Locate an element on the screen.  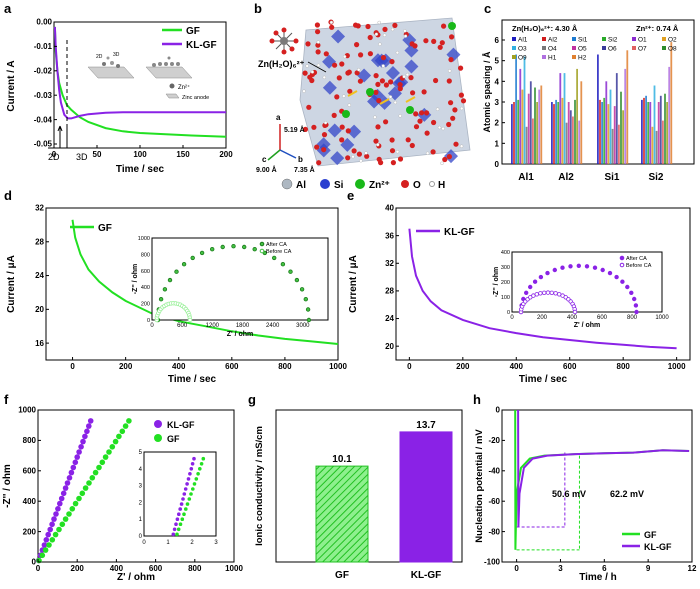
bar-O1 is located at coordinates (606, 122).